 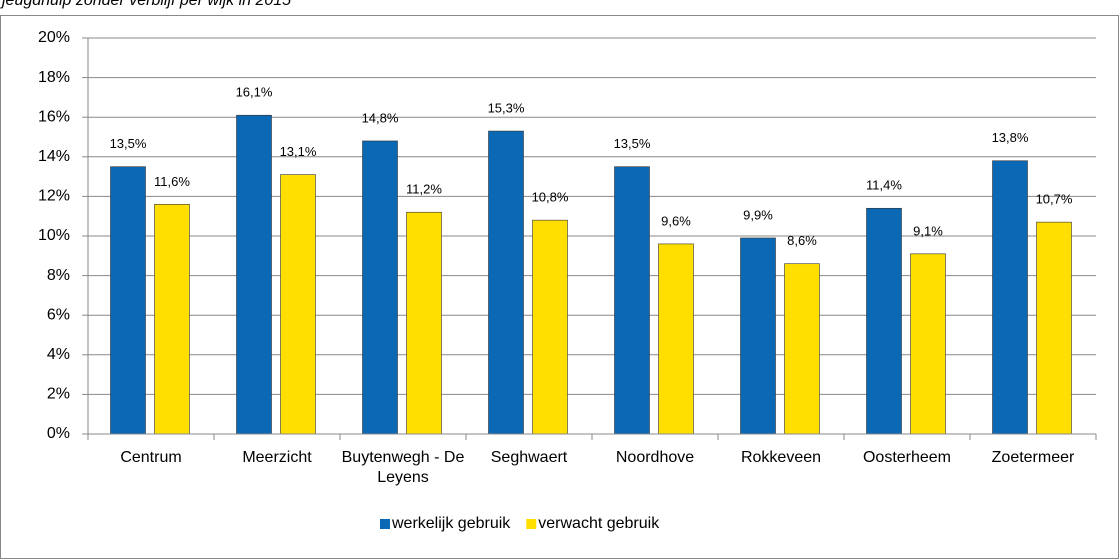 I want to click on x-tick-label: Centrum, so click(x=151, y=457).